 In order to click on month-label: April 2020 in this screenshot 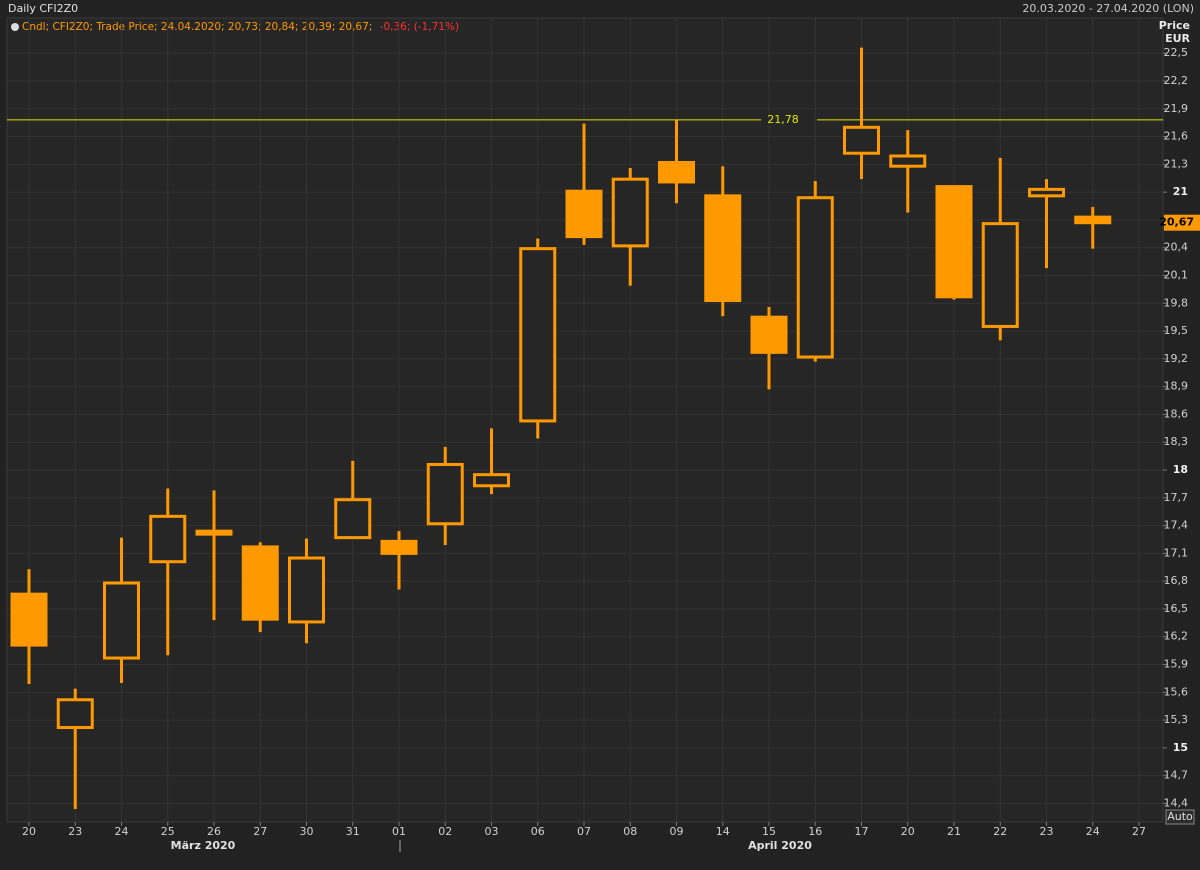, I will do `click(780, 845)`.